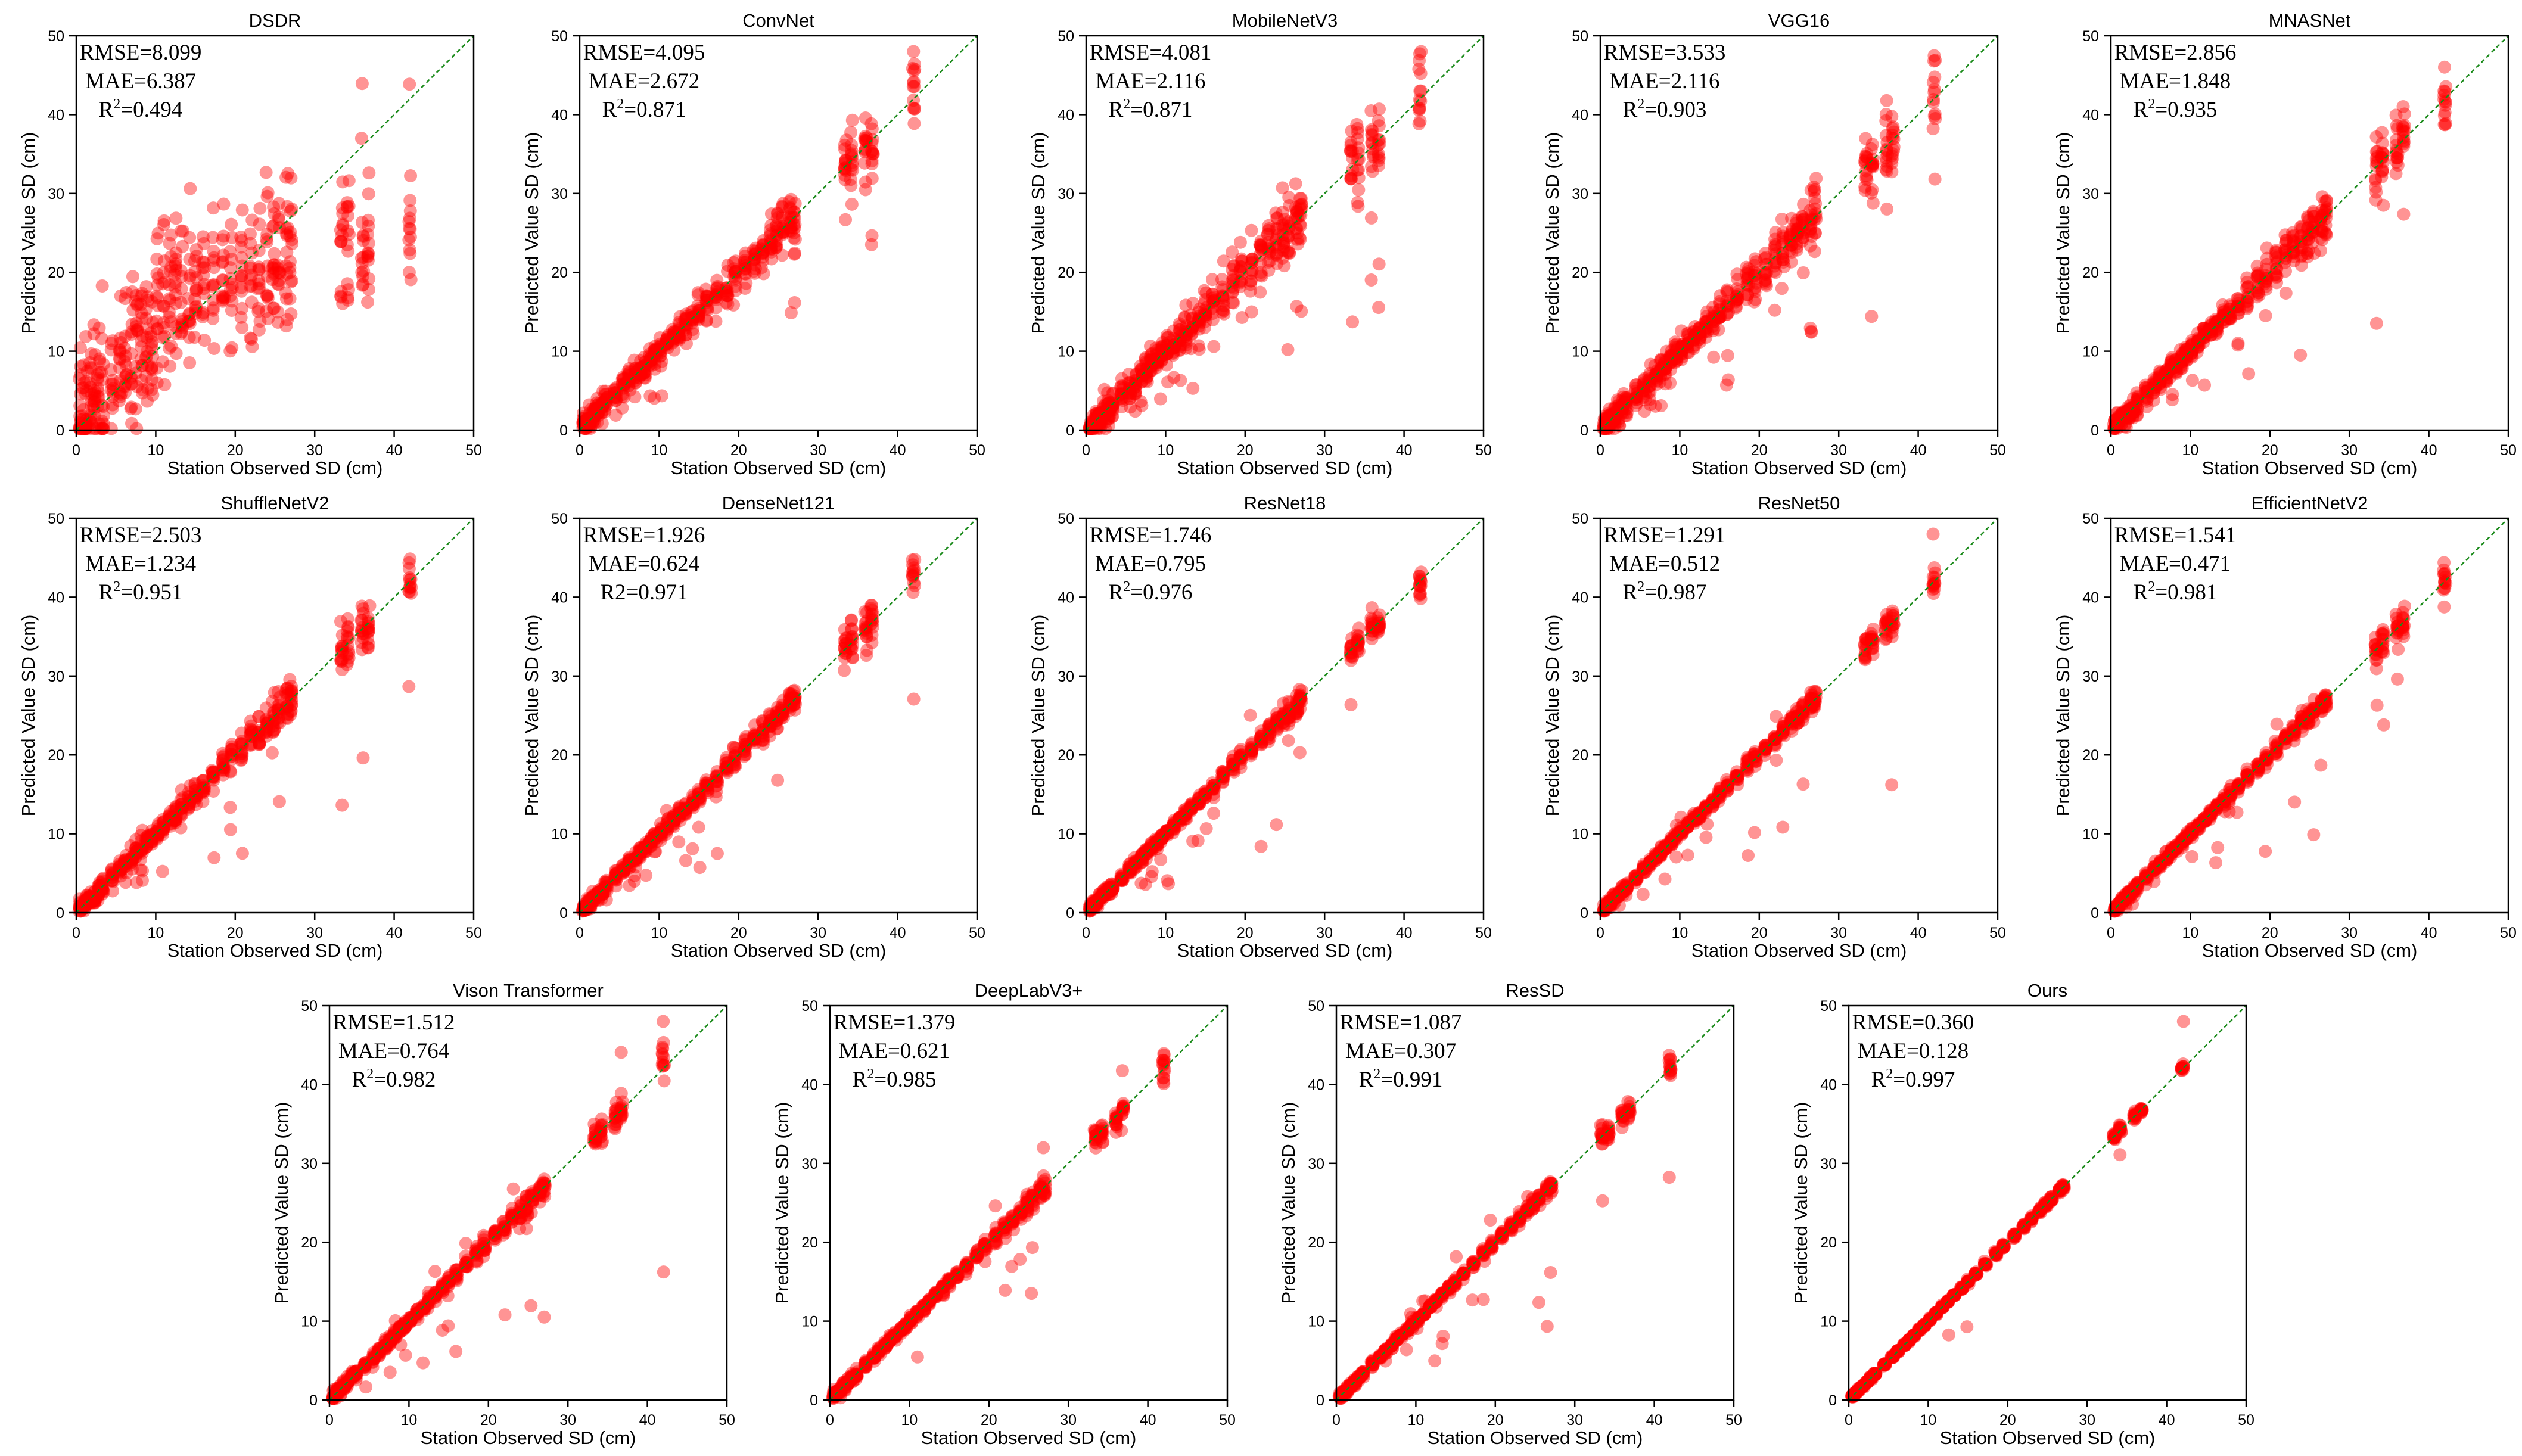 Image resolution: width=2522 pixels, height=1456 pixels. I want to click on x-tick-label: 10, so click(155, 450).